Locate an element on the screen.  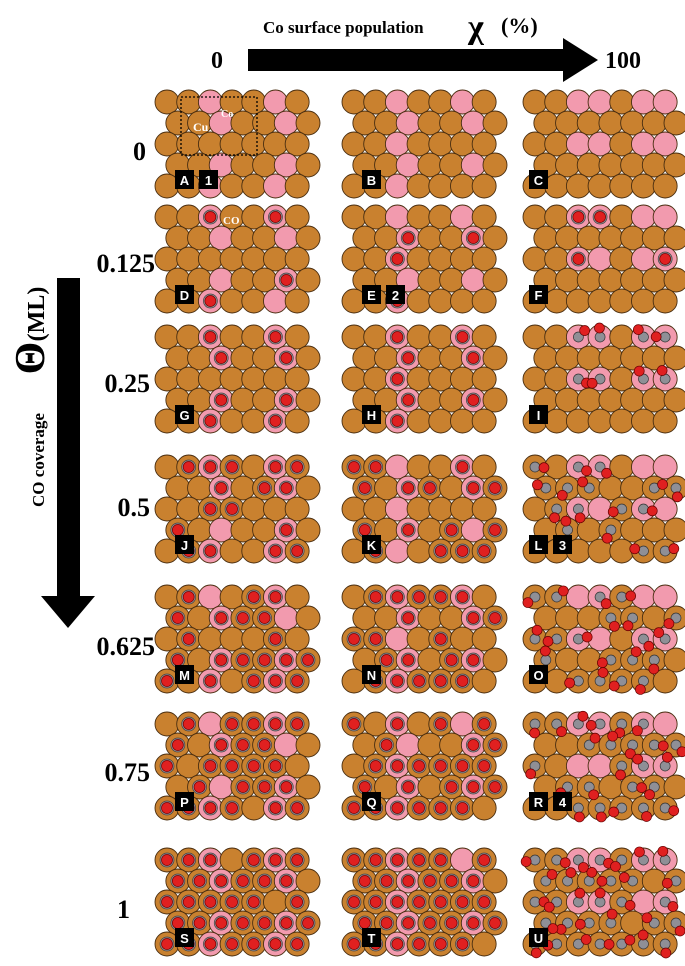
row-label-2: 0.25 is located at coordinates (128, 383).